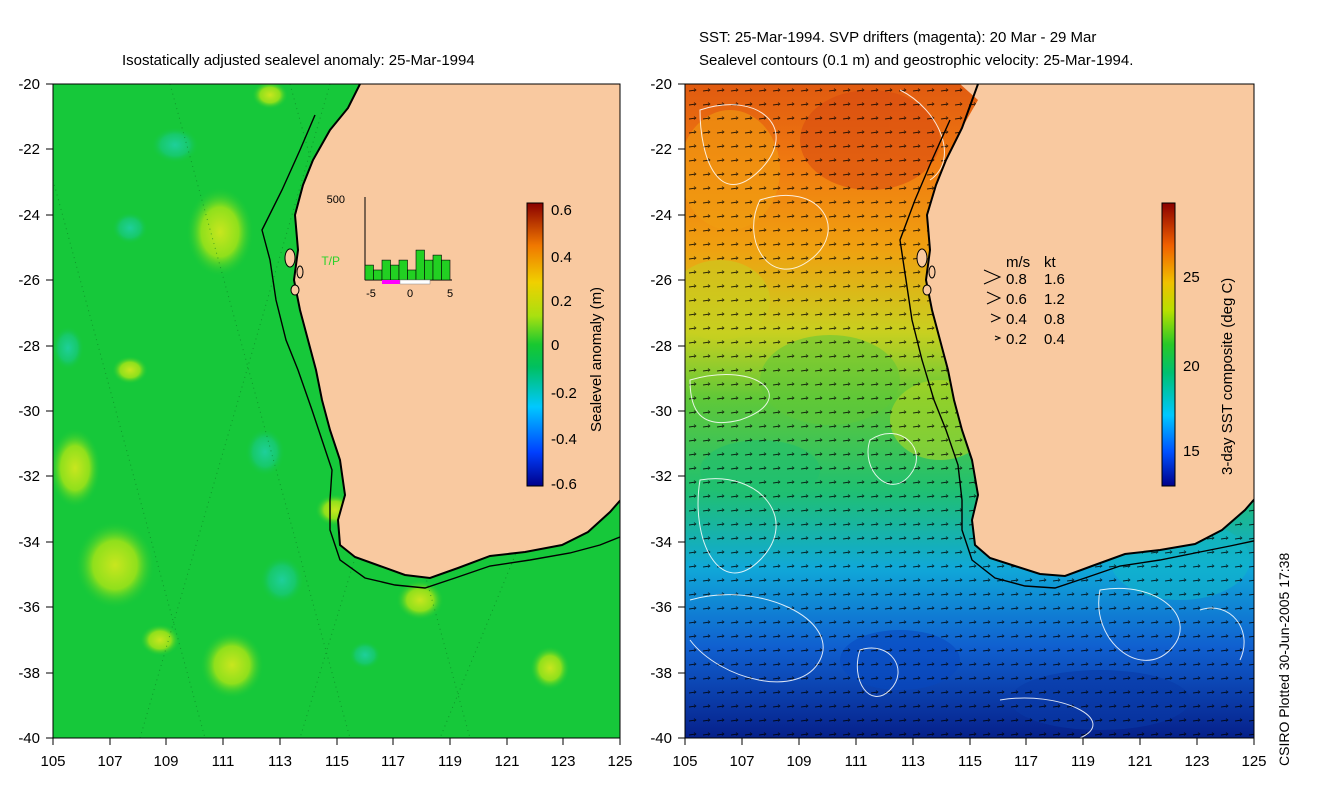  What do you see at coordinates (29, 84) in the screenshot?
I see `left-y-tick-label: -20` at bounding box center [29, 84].